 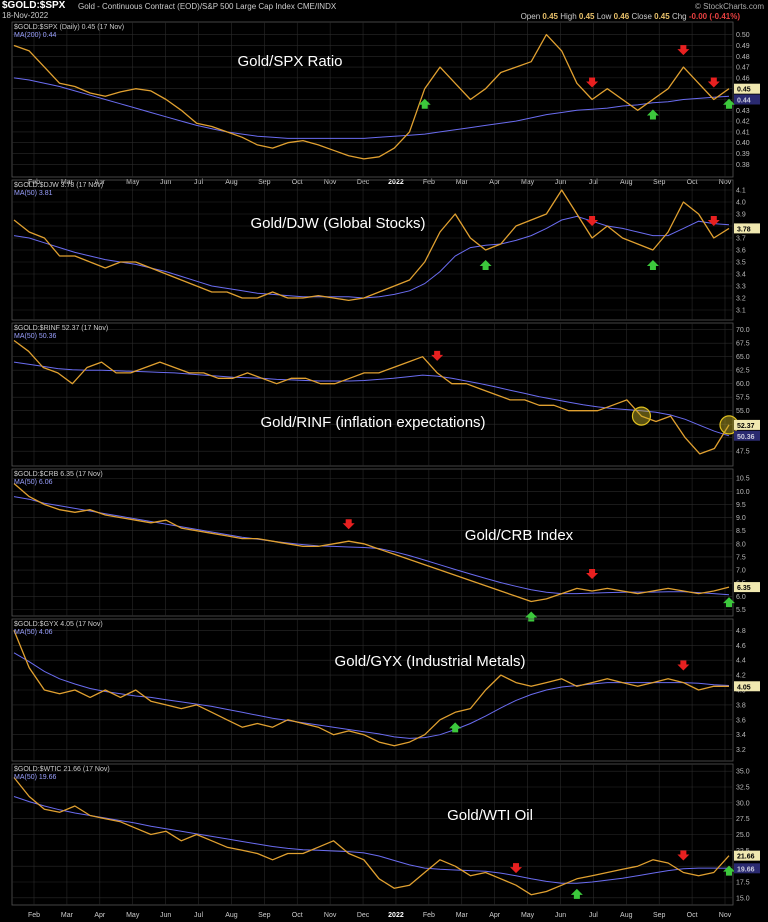 What do you see at coordinates (741, 571) in the screenshot?
I see `y-tick-label: 7.0` at bounding box center [741, 571].